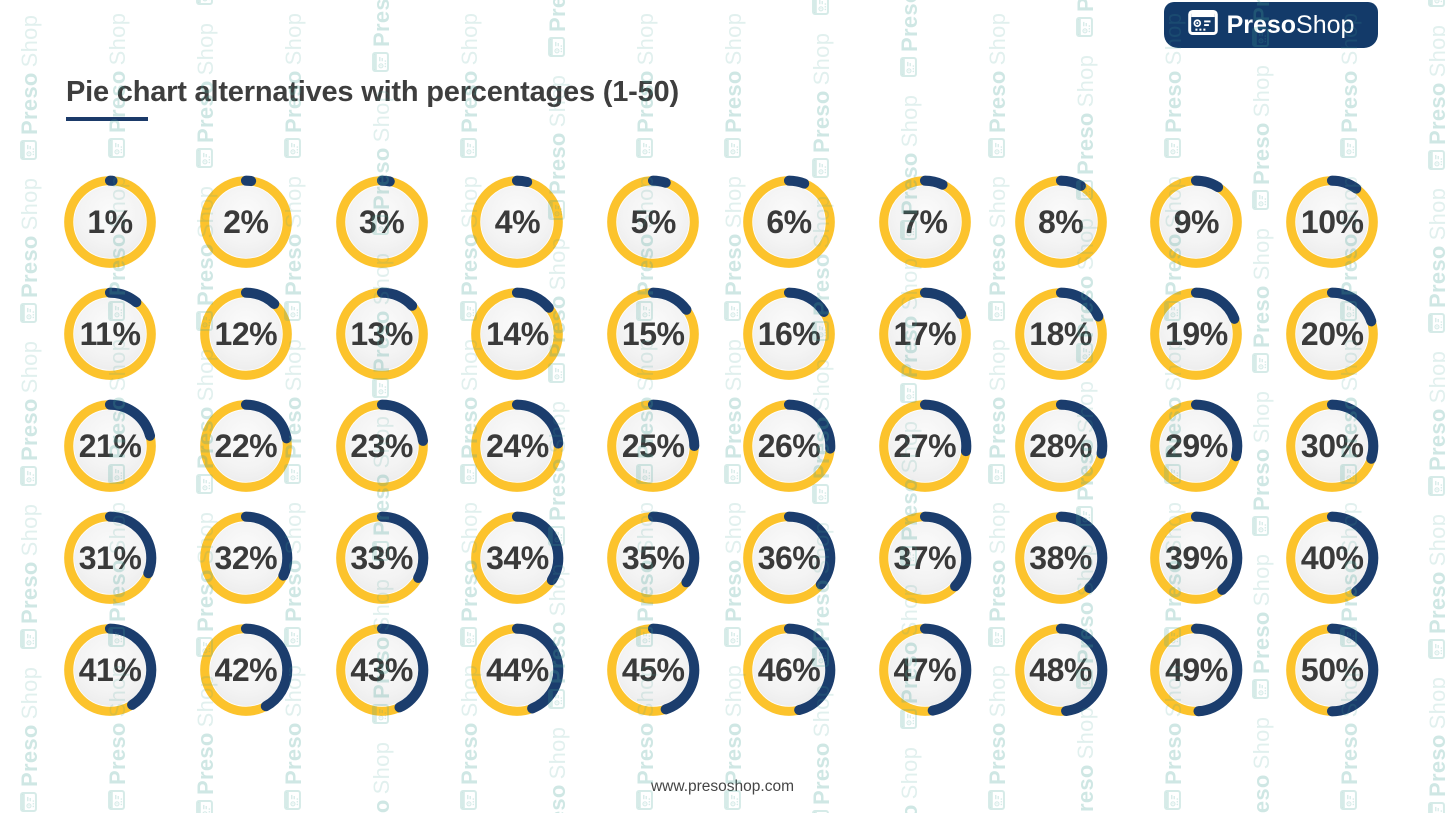 The height and width of the screenshot is (813, 1445). Describe the element at coordinates (1196, 334) in the screenshot. I see `donut-19pct: 19%` at that location.